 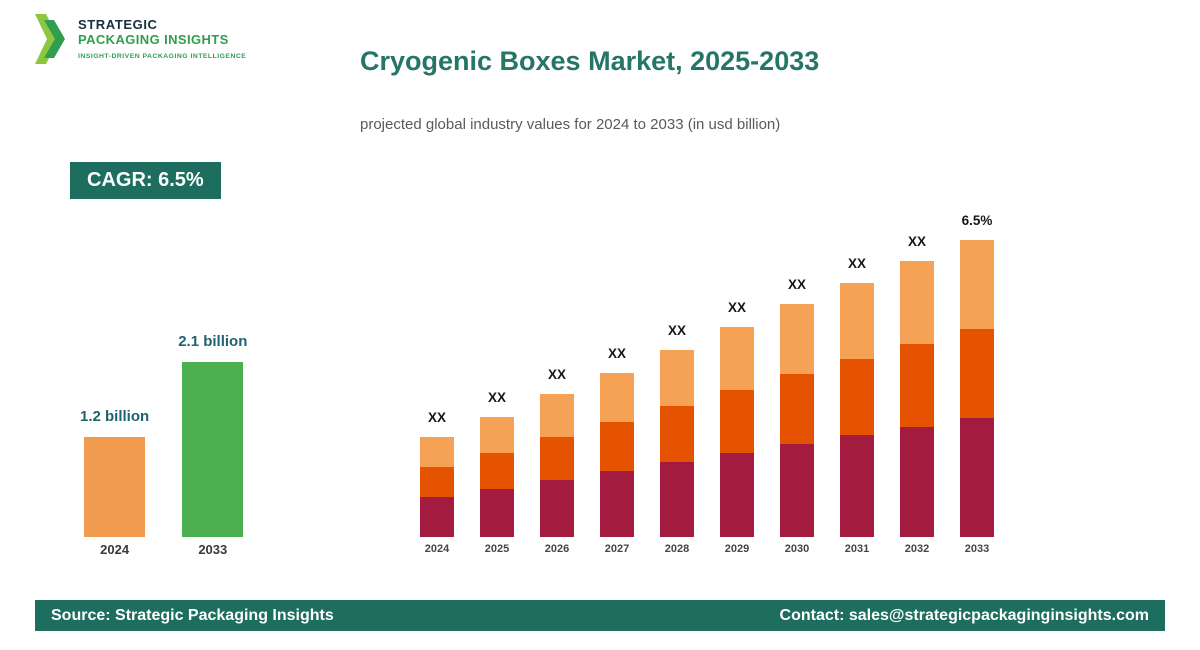 What do you see at coordinates (115, 549) in the screenshot?
I see `comparison-bar-year-label: 2024` at bounding box center [115, 549].